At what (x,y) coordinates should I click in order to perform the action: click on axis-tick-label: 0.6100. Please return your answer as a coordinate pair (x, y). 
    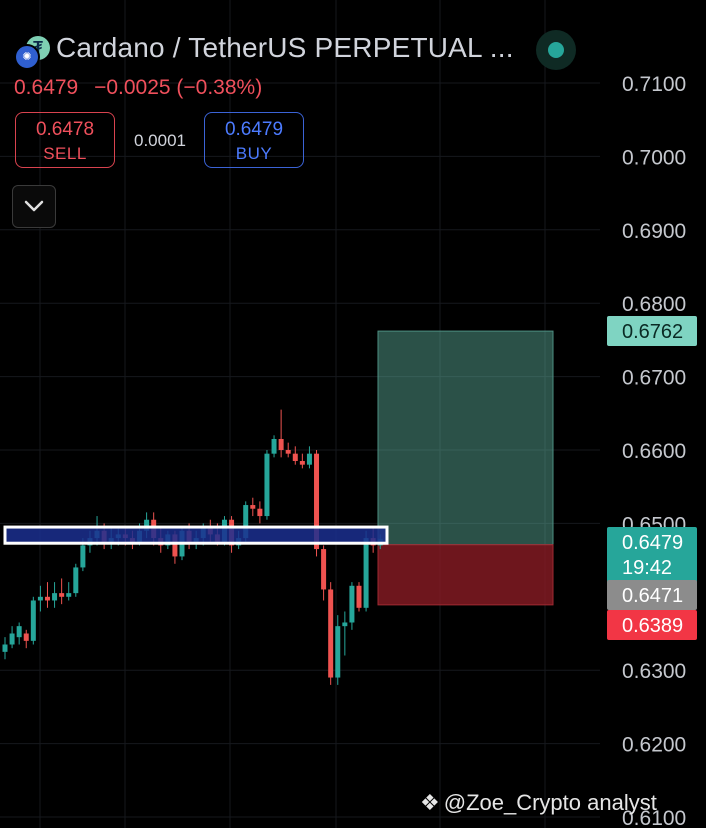
    Looking at the image, I should click on (654, 817).